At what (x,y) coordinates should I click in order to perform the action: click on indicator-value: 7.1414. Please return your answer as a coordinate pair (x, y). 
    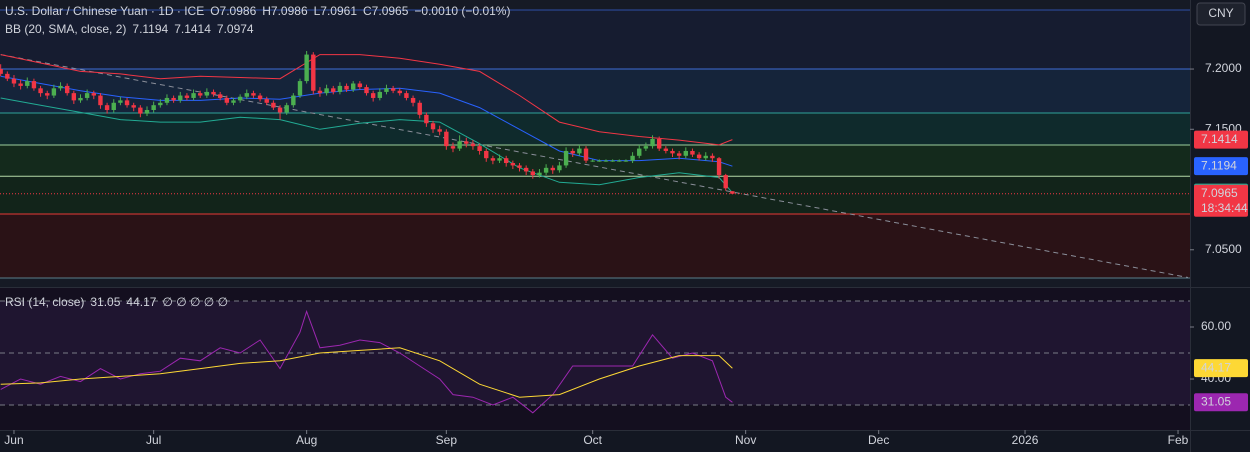
    Looking at the image, I should click on (192, 29).